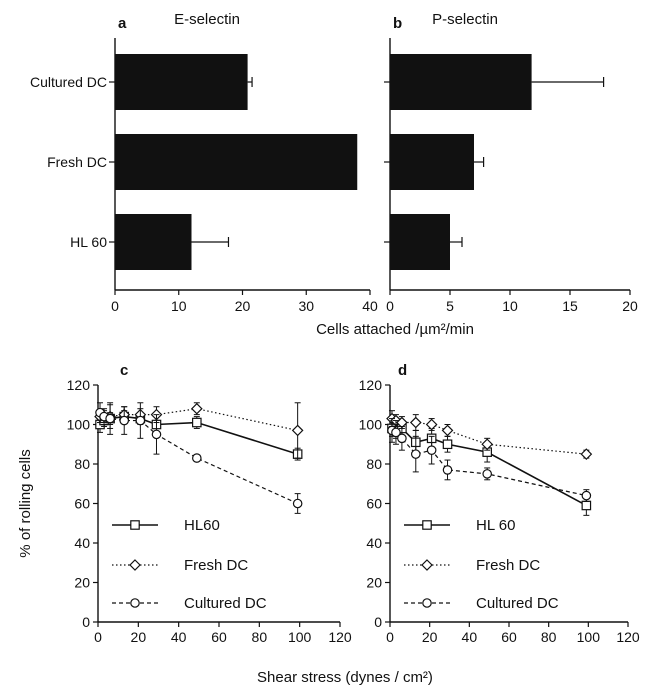 This screenshot has height=688, width=648. I want to click on y-tick-label-c: 80, so click(82, 464).